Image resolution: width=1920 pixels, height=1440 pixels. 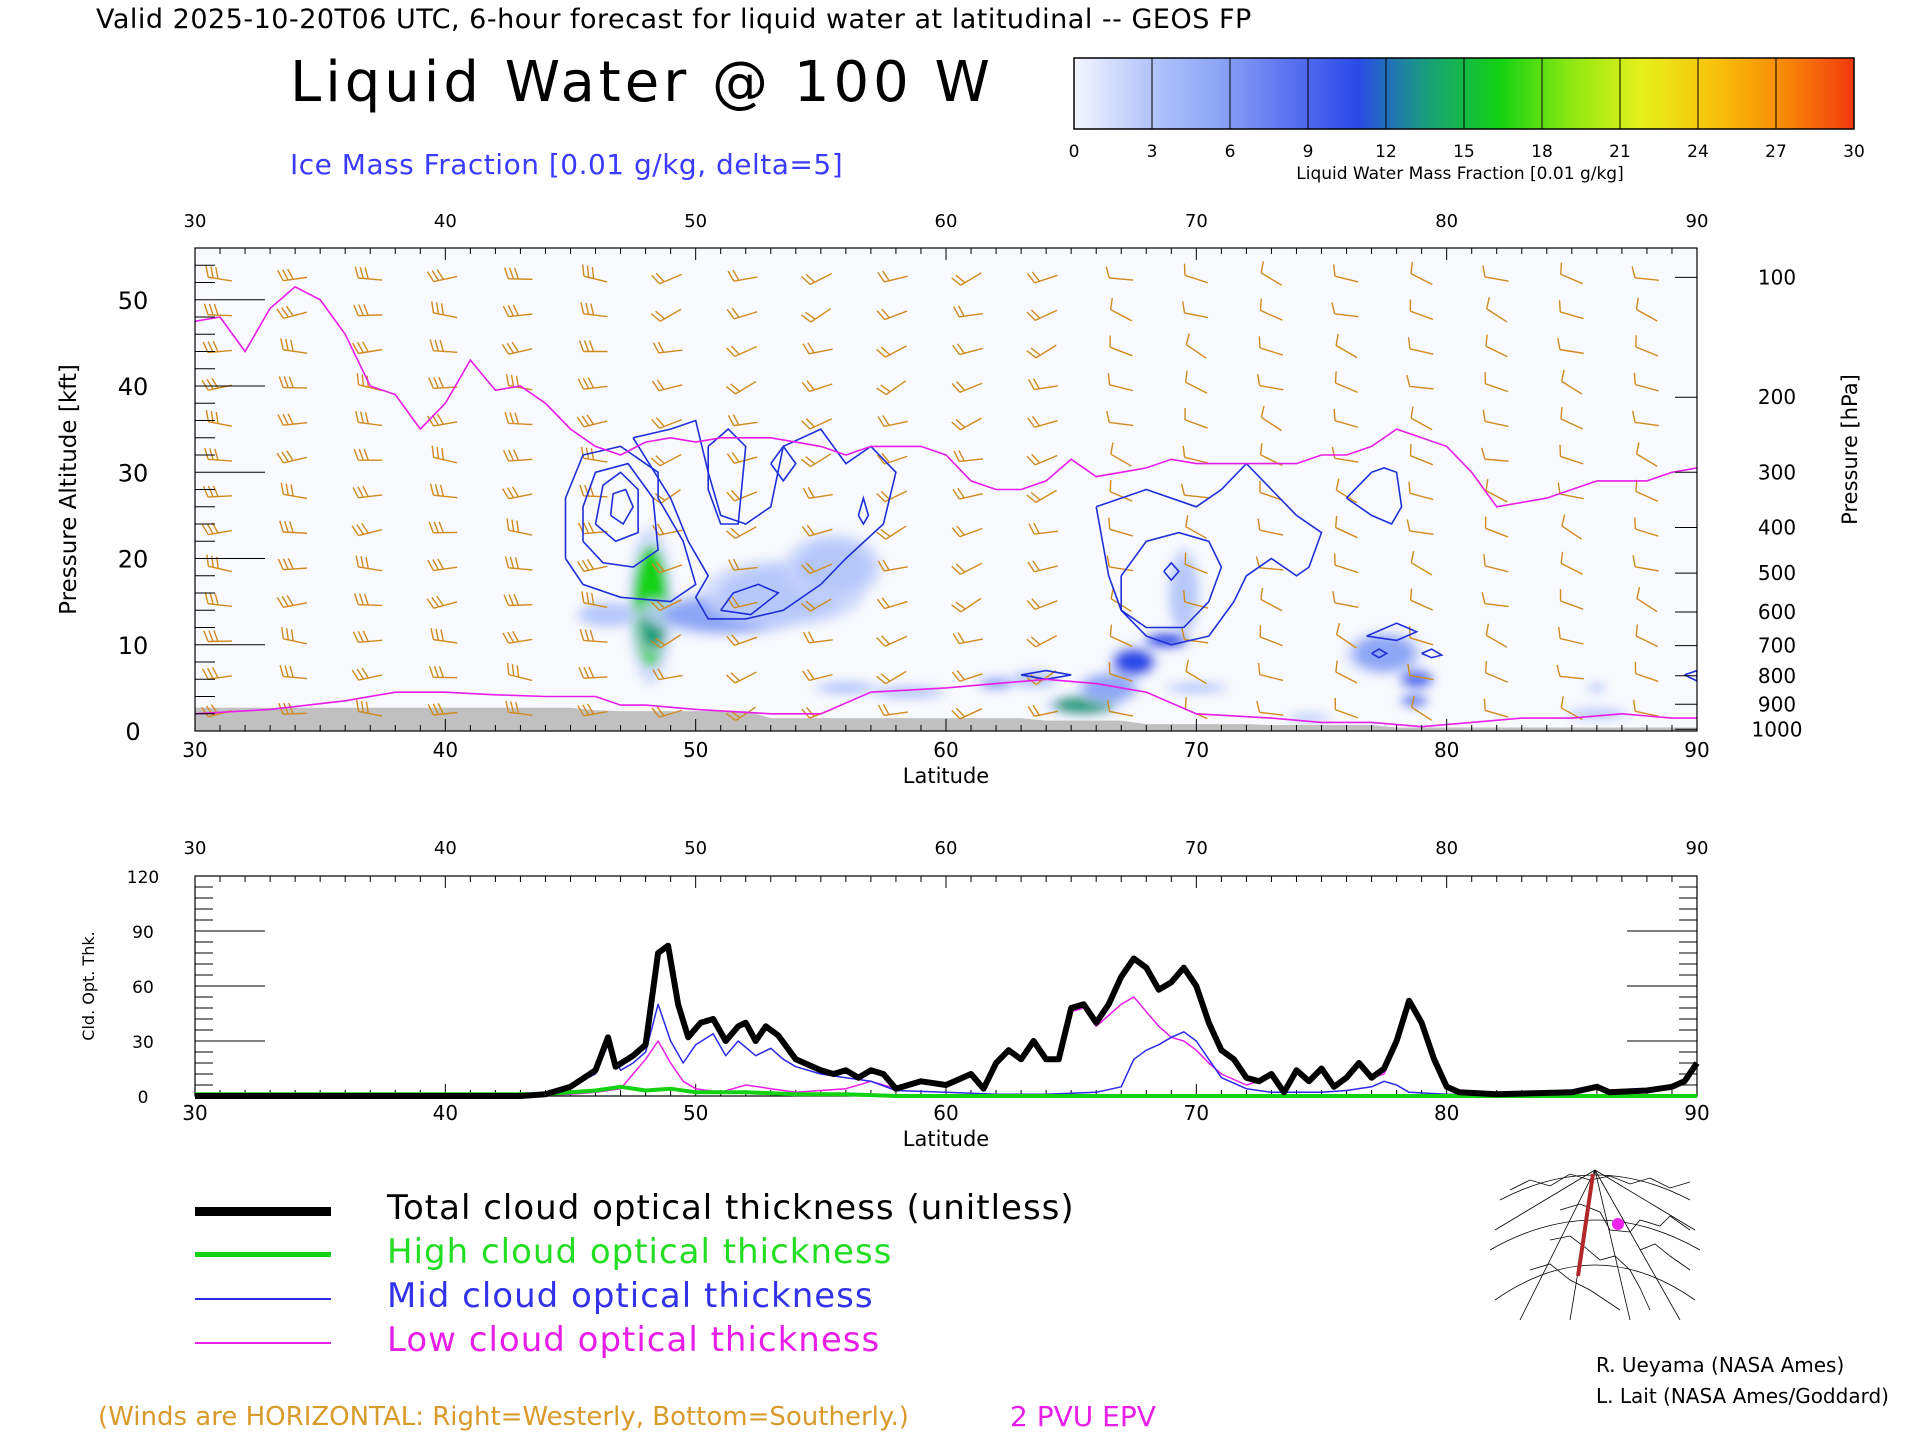 I want to click on y-tick-label: 40, so click(x=133, y=387).